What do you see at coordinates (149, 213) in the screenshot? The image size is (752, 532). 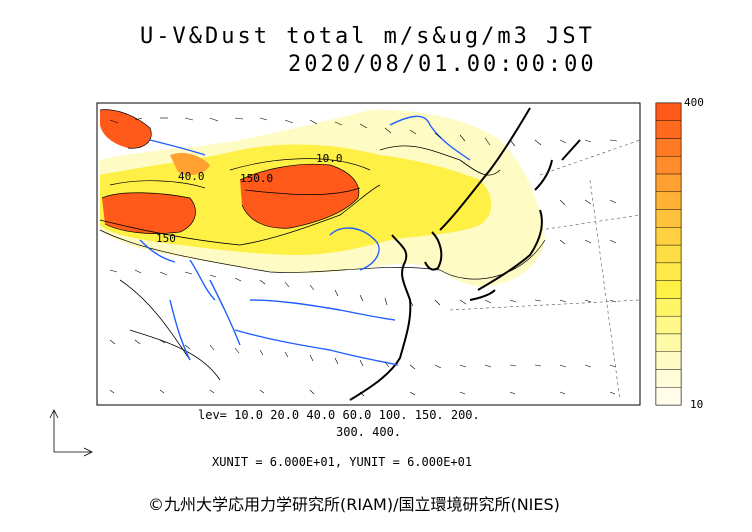 I see `dust-zone-high-west` at bounding box center [149, 213].